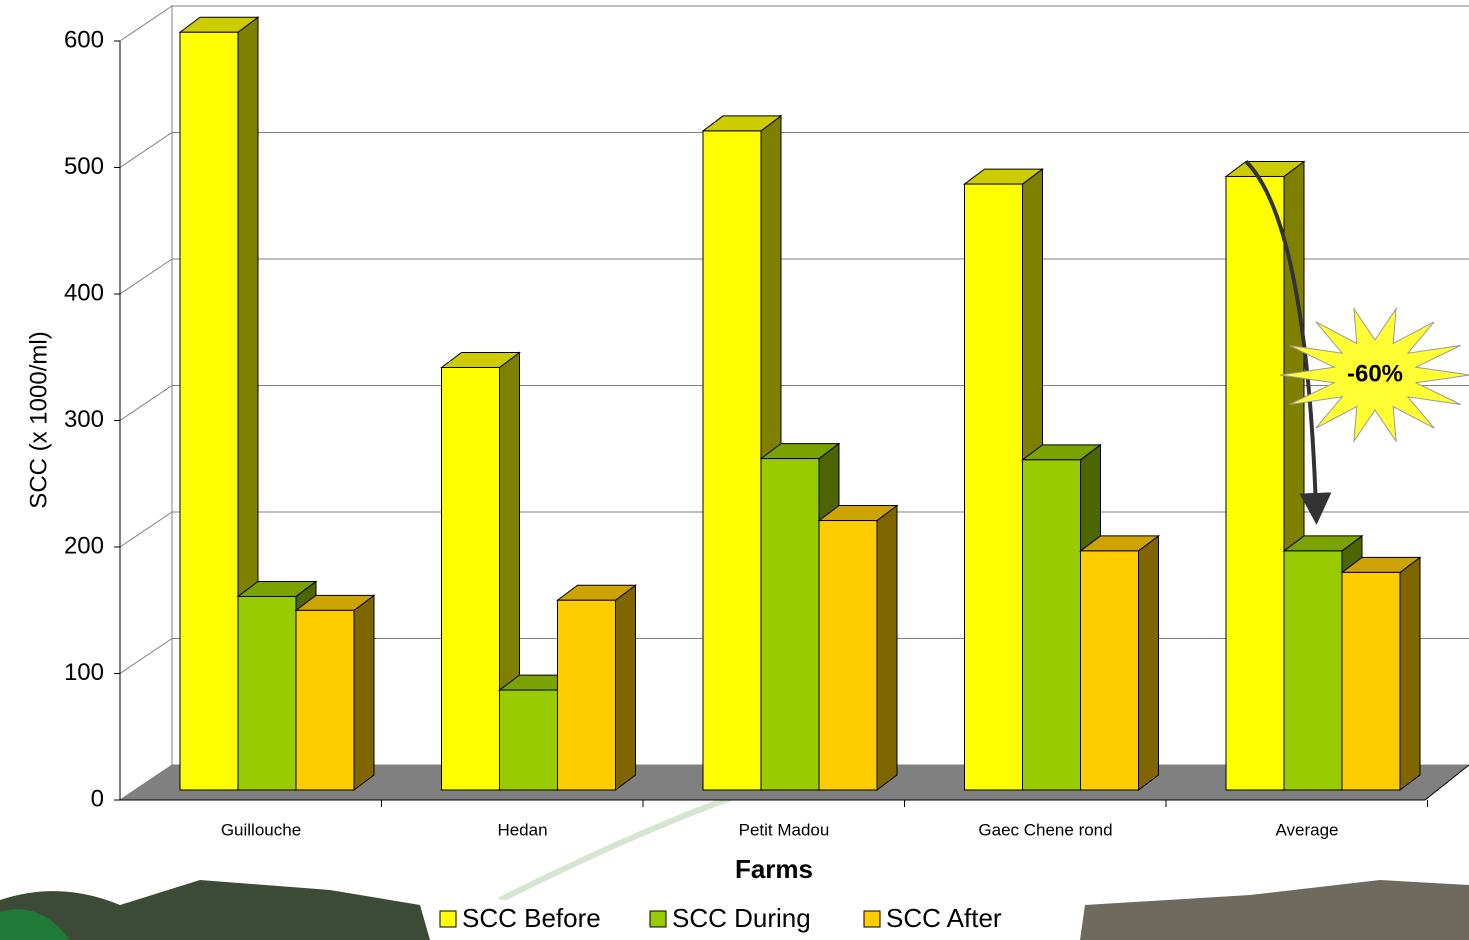 The height and width of the screenshot is (940, 1469). Describe the element at coordinates (84, 39) in the screenshot. I see `y-tick-label: 600` at that location.